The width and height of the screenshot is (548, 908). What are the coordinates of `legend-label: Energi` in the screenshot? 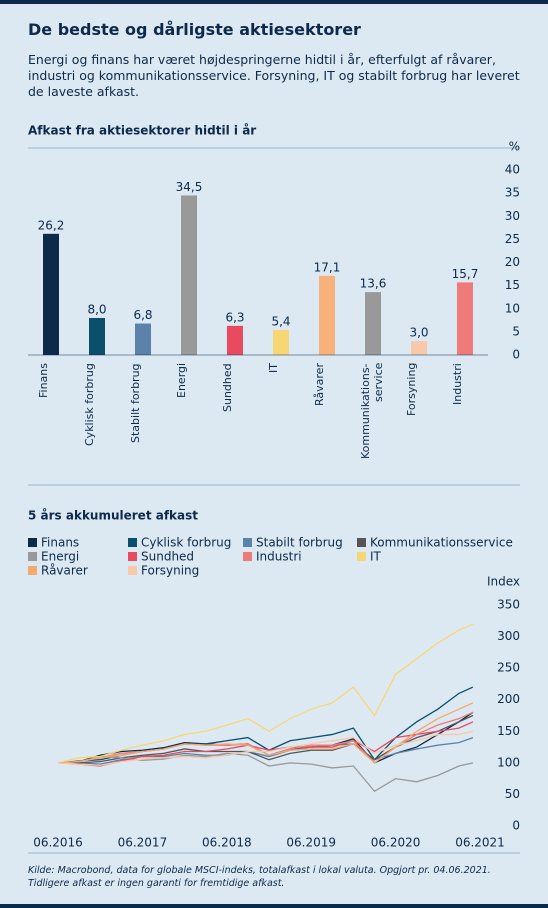 It's located at (60, 557).